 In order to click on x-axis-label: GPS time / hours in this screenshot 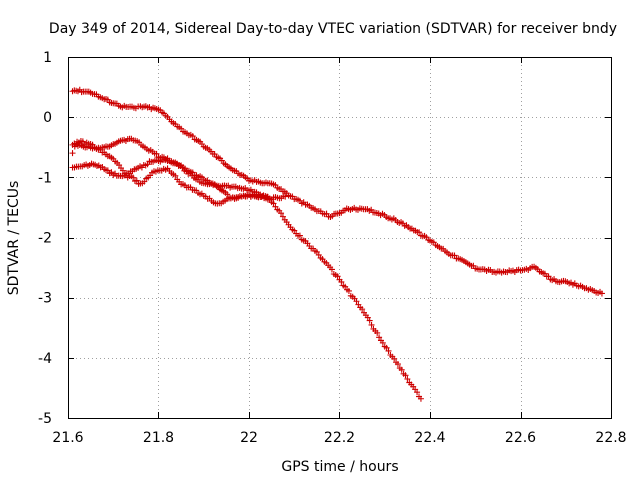, I will do `click(339, 467)`.